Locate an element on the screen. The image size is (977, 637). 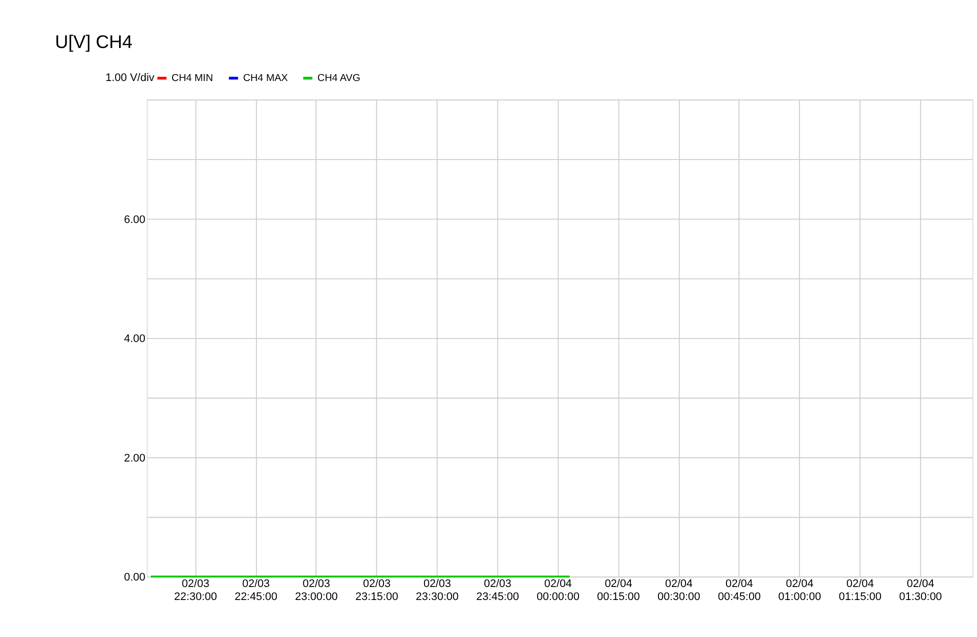
x-tick-label: 02/03 22:45:00 is located at coordinates (256, 590).